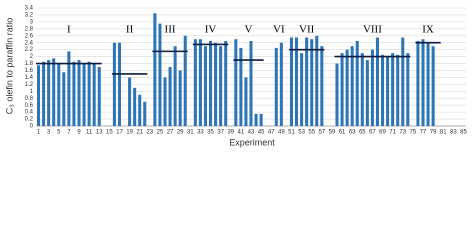 The width and height of the screenshot is (474, 240). I want to click on phase-label: II, so click(130, 30).